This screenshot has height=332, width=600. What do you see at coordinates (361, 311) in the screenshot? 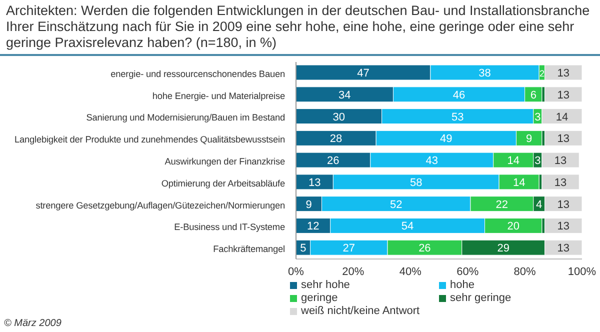
I see `legend-label: weiß nicht/keine Antwort` at bounding box center [361, 311].